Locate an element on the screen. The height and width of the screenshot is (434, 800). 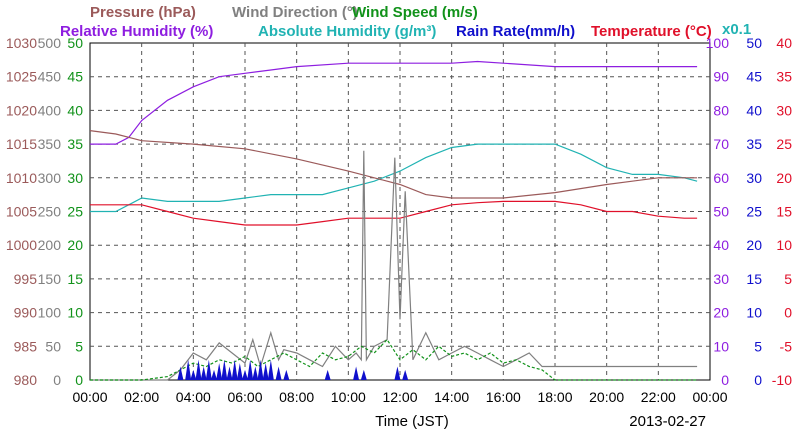
y-tick-label: 1000 is located at coordinates (21, 245).